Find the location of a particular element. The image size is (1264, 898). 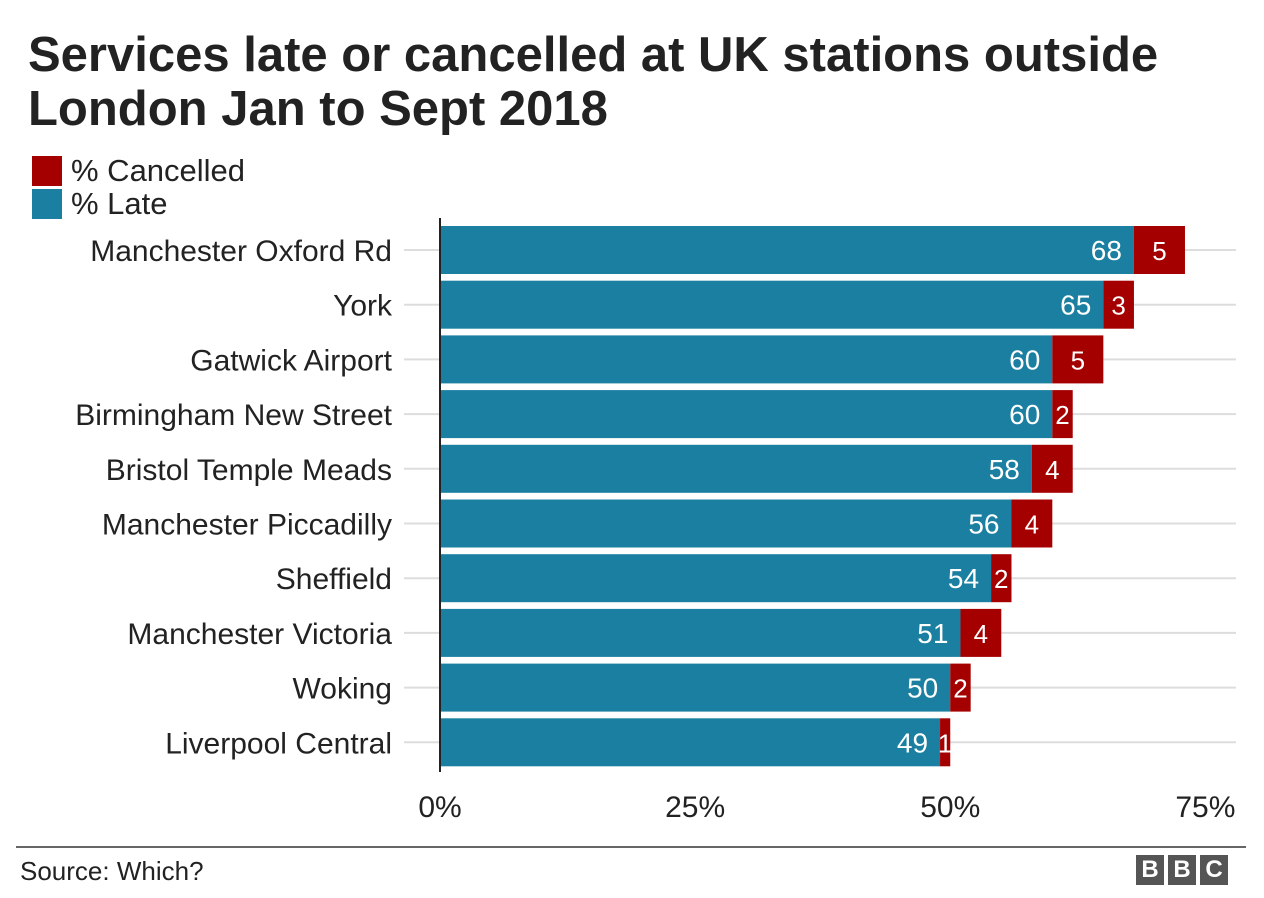

late-value-label: 54 is located at coordinates (963, 578).